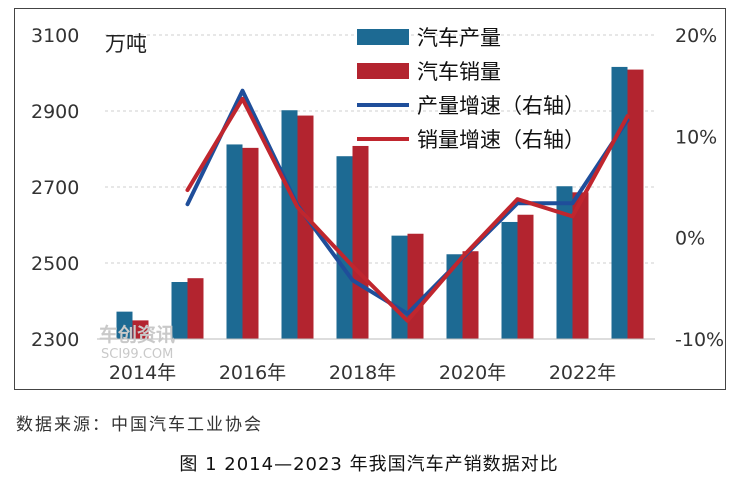 This screenshot has width=738, height=488. I want to click on y-right-tick-label: -10%, so click(699, 340).